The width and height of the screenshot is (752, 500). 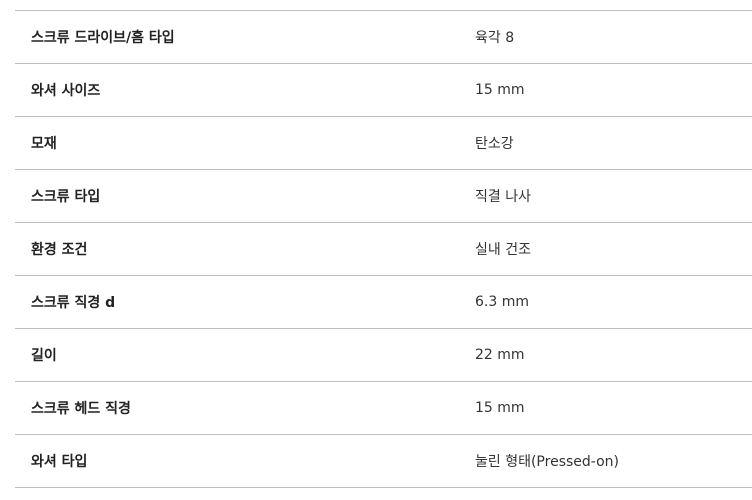 What do you see at coordinates (383, 408) in the screenshot?
I see `table-row: 스크류 헤드 직경 15 mm` at bounding box center [383, 408].